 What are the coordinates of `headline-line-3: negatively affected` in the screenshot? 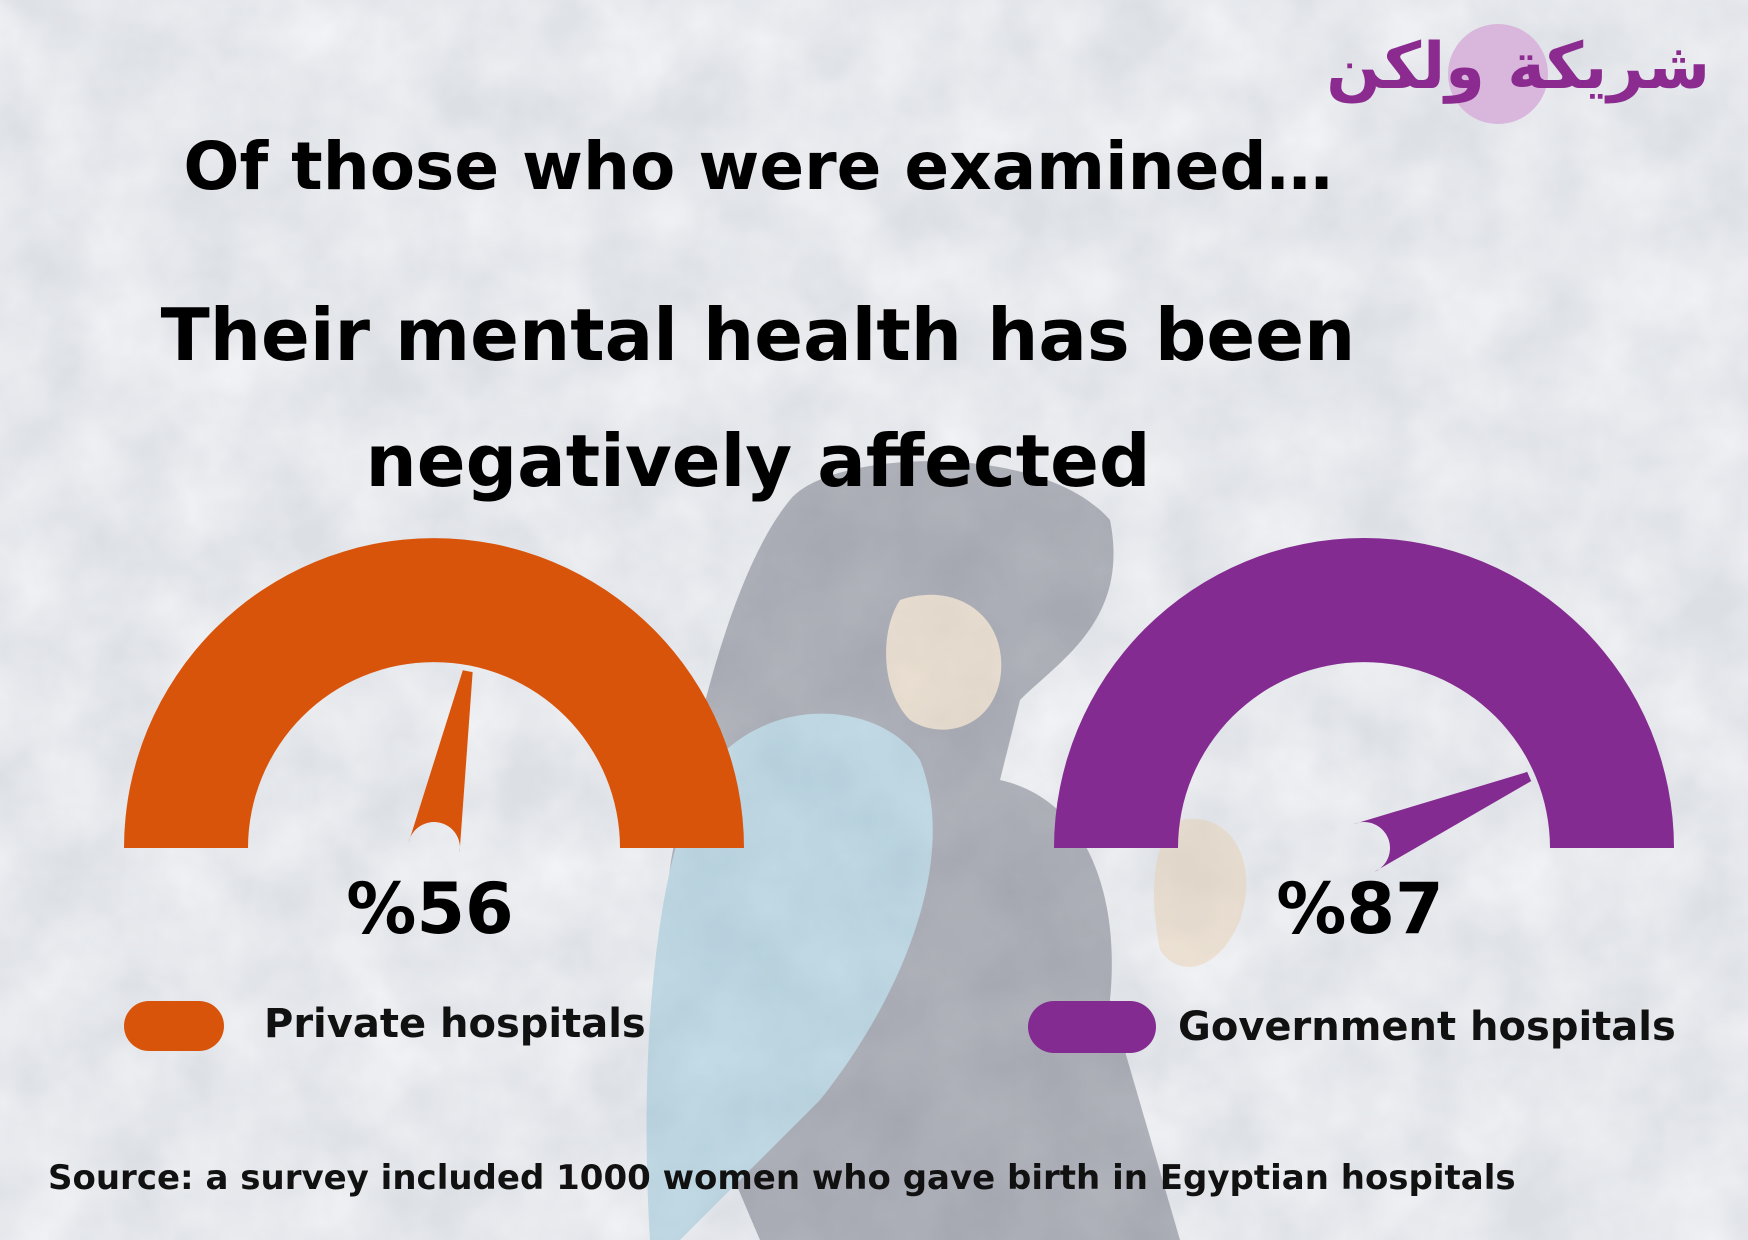 It's located at (758, 461).